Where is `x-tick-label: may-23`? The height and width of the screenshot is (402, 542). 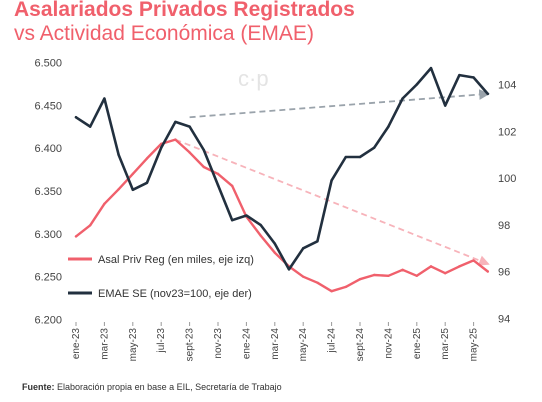
x-tick-label: may-23 is located at coordinates (133, 345).